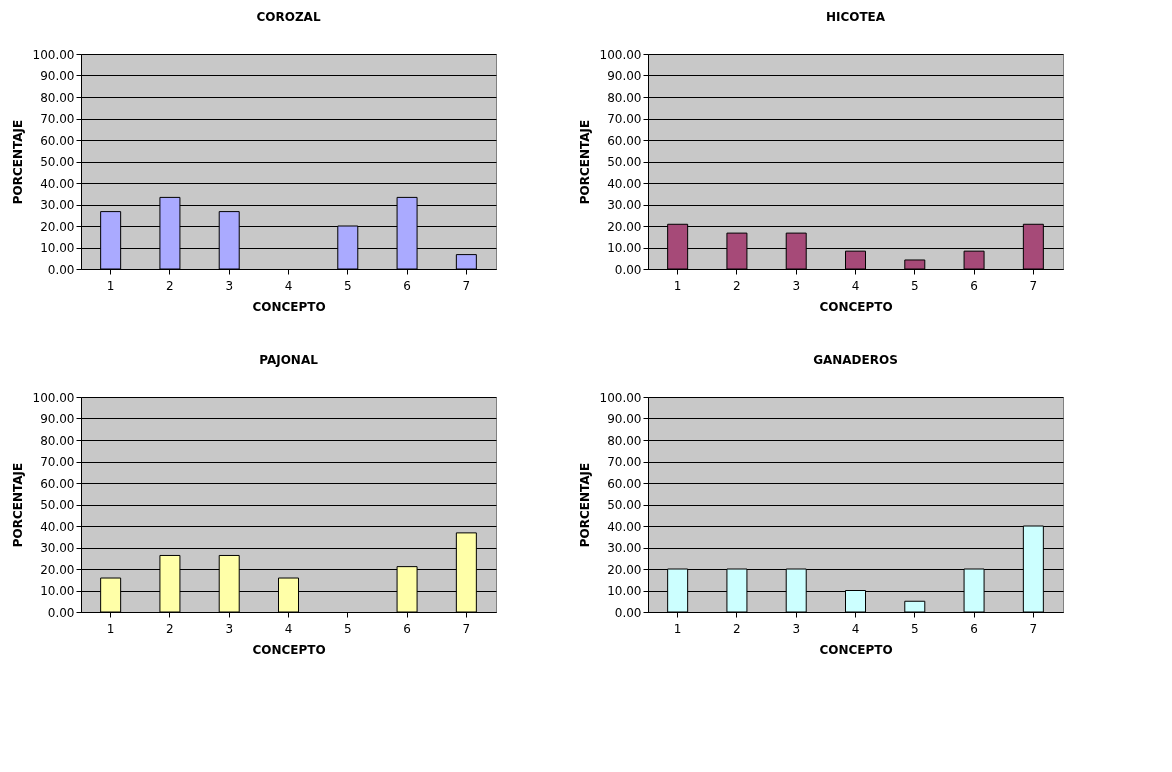 The width and height of the screenshot is (1172, 772). I want to click on chart-title: GANADEROS, so click(855, 360).